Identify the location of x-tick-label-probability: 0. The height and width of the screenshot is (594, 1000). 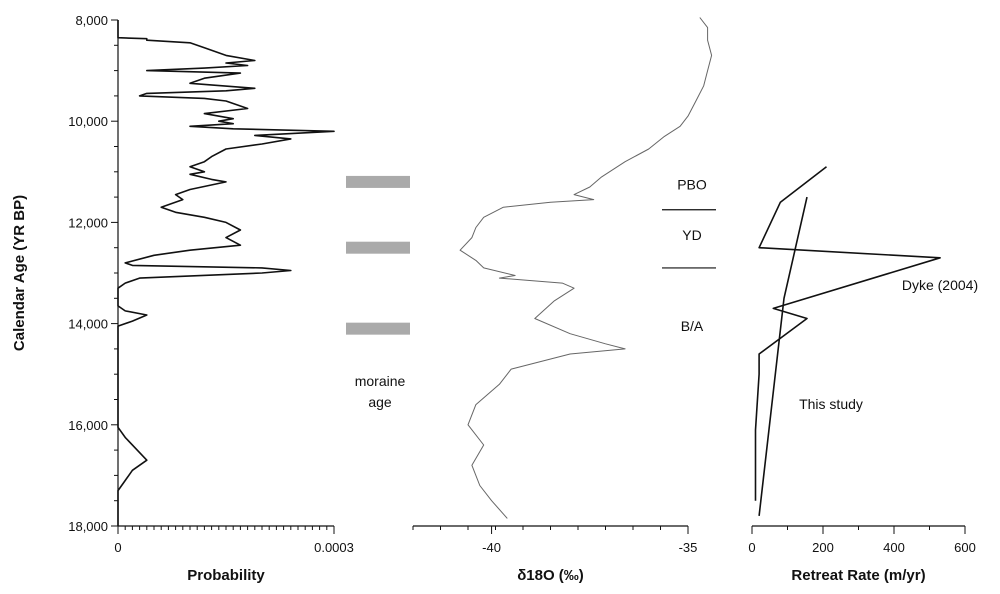
(117, 547).